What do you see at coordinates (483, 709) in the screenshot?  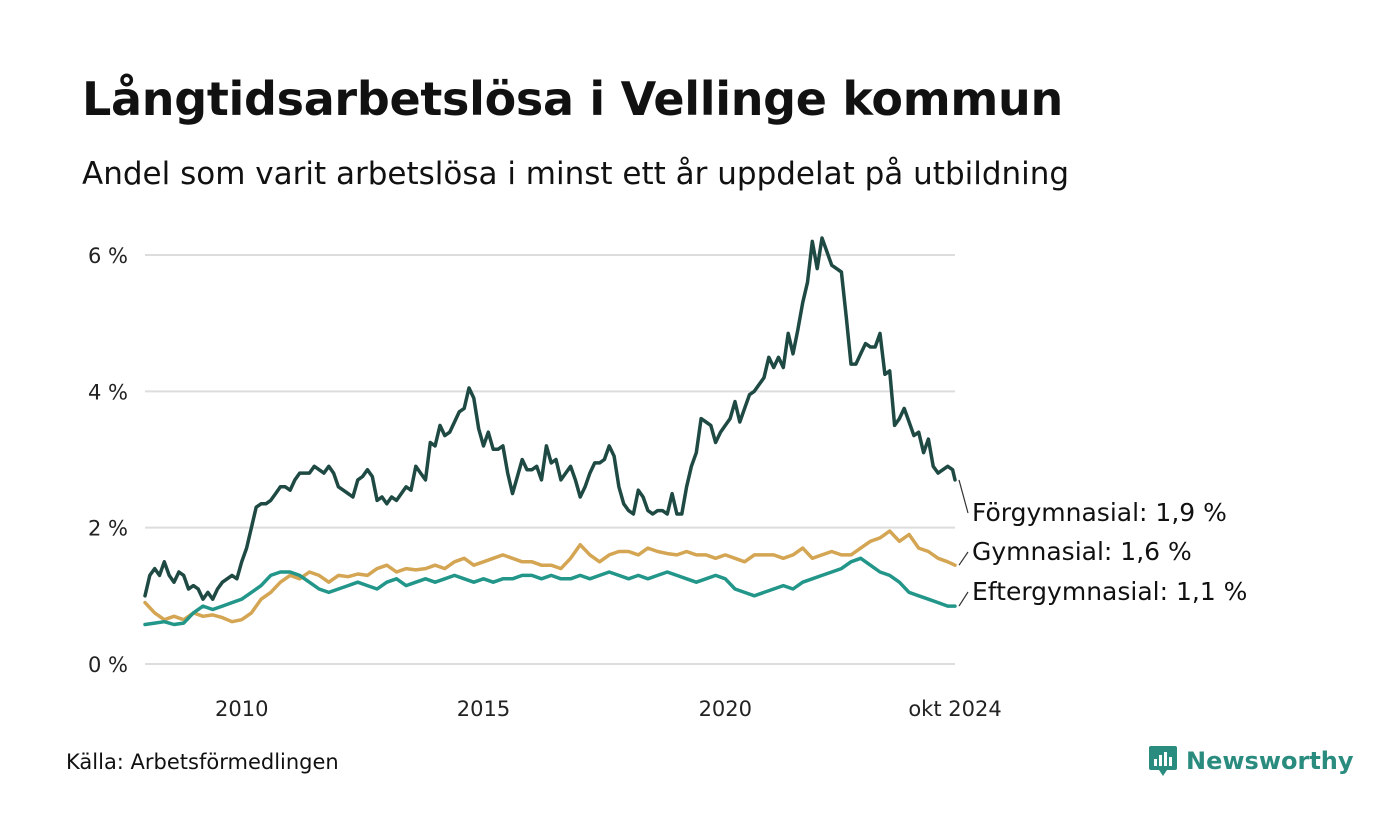 I see `x-tick-label: 2015` at bounding box center [483, 709].